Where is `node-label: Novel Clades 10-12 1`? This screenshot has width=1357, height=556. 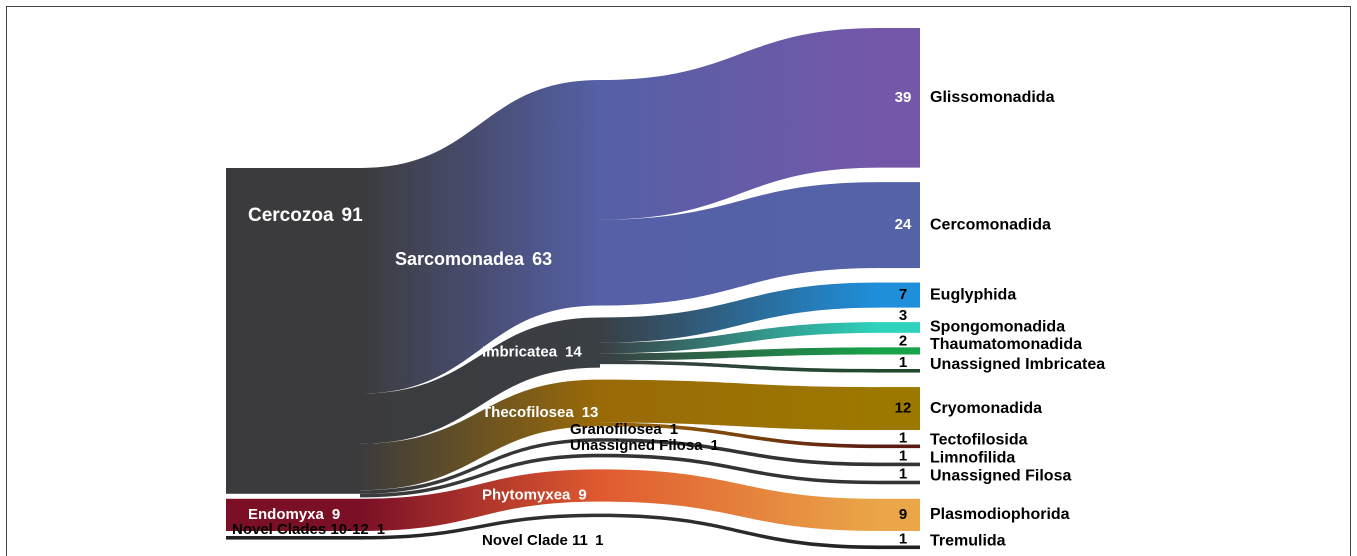 node-label: Novel Clades 10-12 1 is located at coordinates (308, 529).